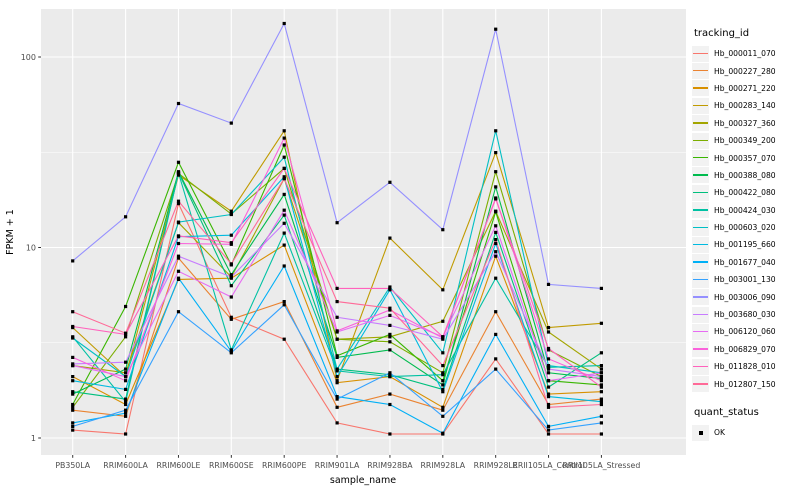 The image size is (800, 500). What do you see at coordinates (72, 465) in the screenshot?
I see `x-tick-label: PB350LA` at bounding box center [72, 465].